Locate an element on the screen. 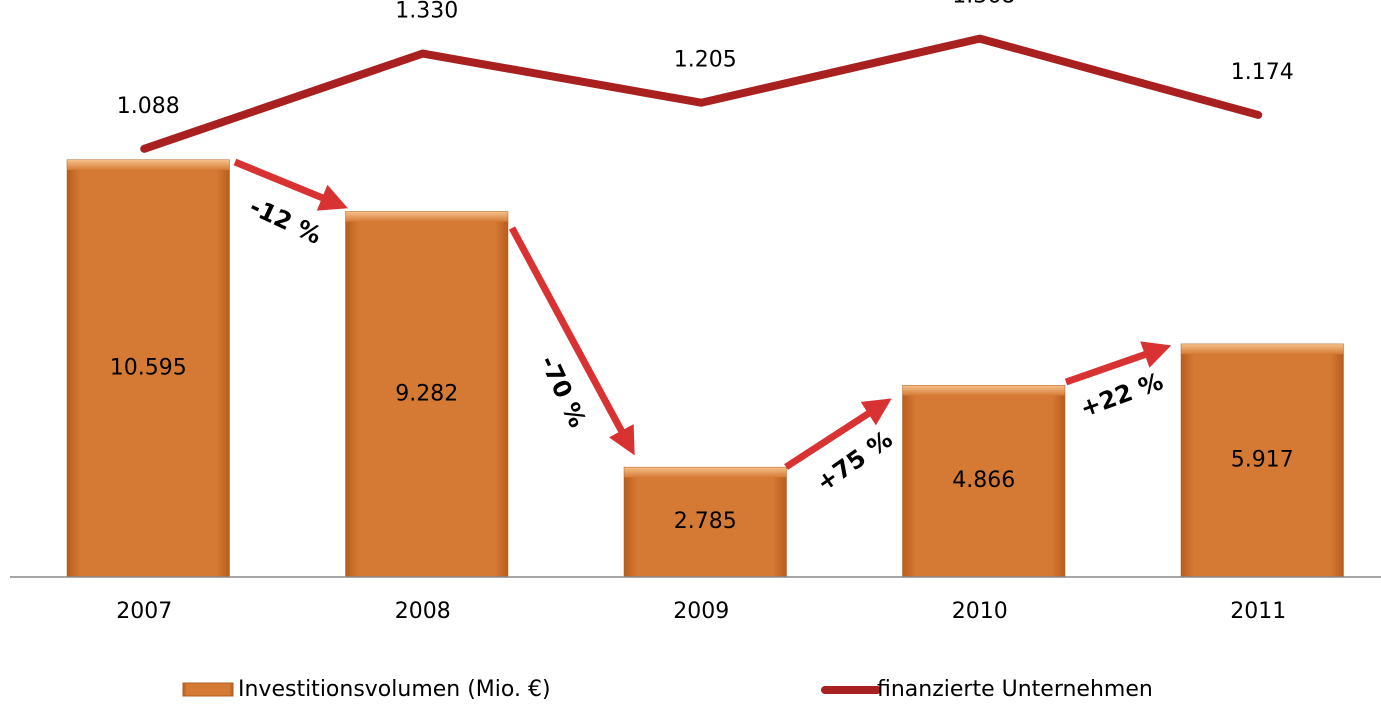 The height and width of the screenshot is (713, 1381). line-value-label: 1.368 is located at coordinates (983, 4).